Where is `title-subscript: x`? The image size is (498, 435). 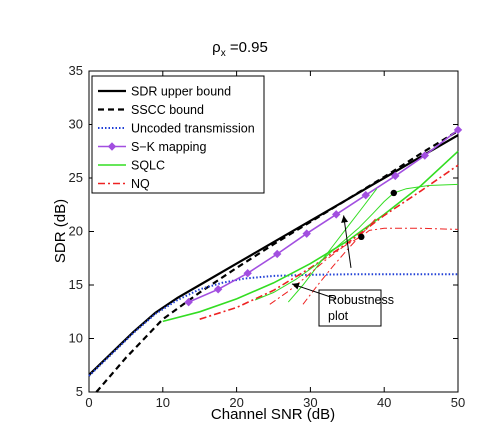
title-subscript: x is located at coordinates (223, 53).